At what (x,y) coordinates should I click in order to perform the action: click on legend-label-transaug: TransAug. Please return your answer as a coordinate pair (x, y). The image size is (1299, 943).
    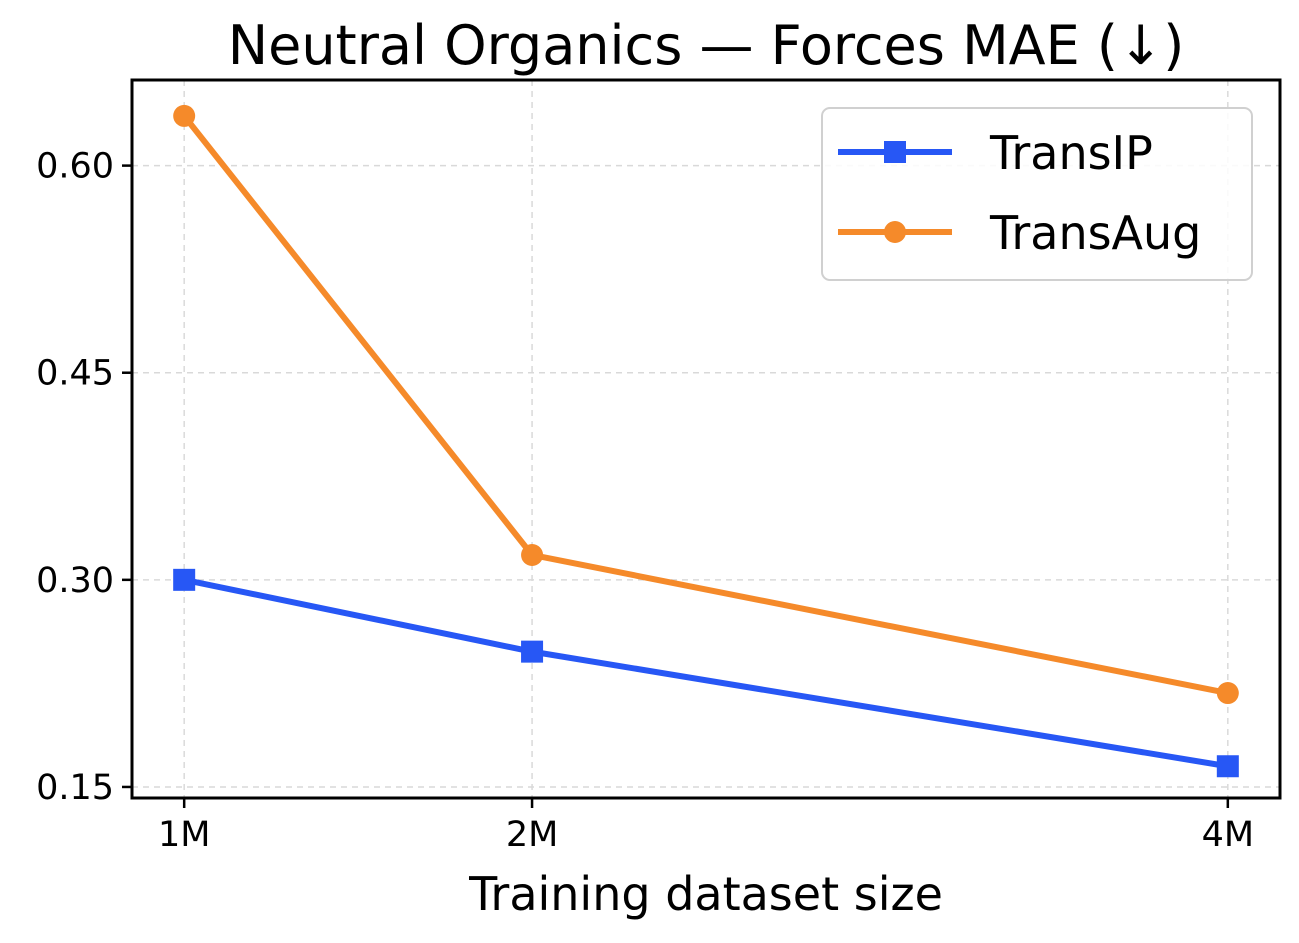
    Looking at the image, I should click on (1095, 233).